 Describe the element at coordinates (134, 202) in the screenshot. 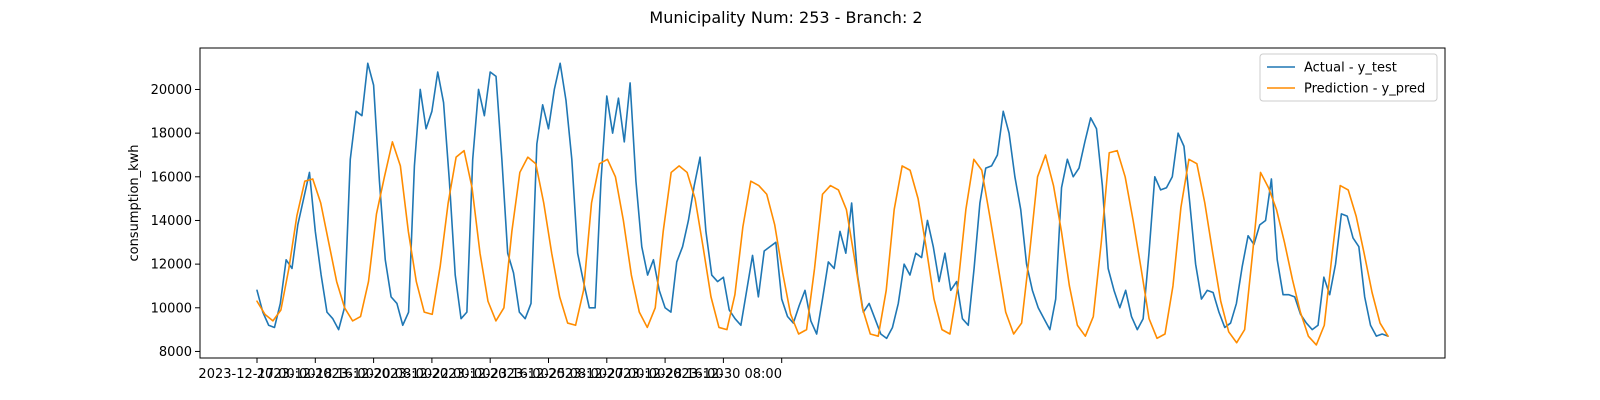

I see `y-axis-label: consumption_kwh` at that location.